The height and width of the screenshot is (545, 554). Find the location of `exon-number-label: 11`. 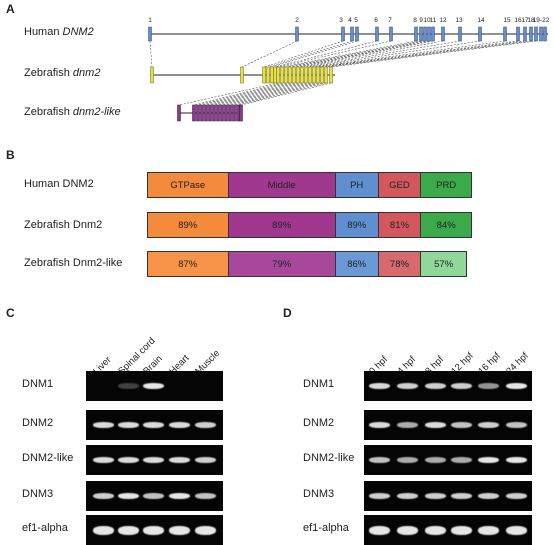

exon-number-label: 11 is located at coordinates (433, 20).